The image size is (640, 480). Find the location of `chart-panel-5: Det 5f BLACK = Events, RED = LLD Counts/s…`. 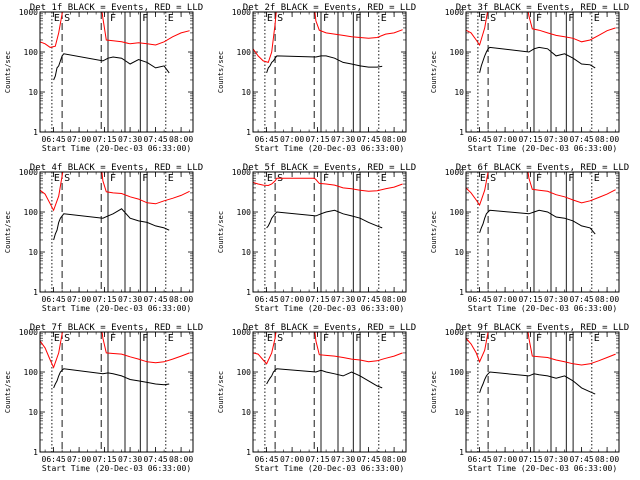

chart-panel-5: Det 5f BLACK = Events, RED = LLD Counts/s… is located at coordinates (316, 238).